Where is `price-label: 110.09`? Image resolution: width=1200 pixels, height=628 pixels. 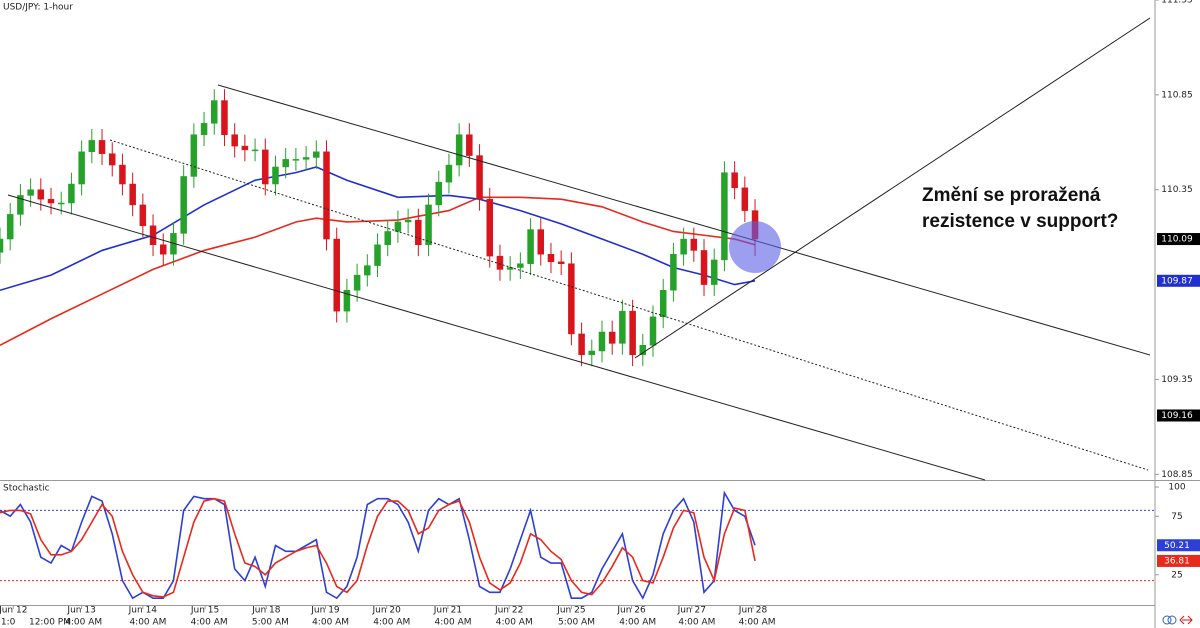
price-label: 110.09 is located at coordinates (1177, 240).